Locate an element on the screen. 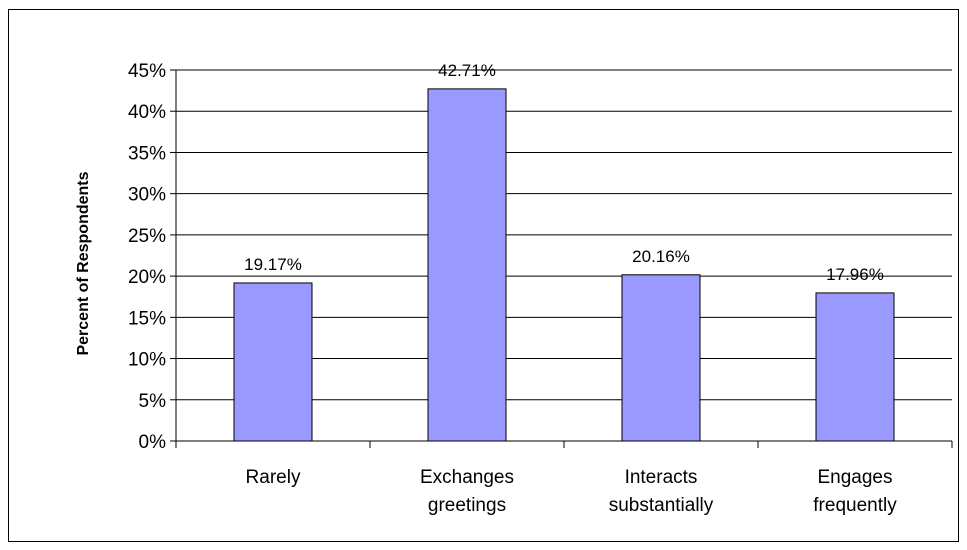 The width and height of the screenshot is (967, 550). y-tick-label: 5% is located at coordinates (153, 401).